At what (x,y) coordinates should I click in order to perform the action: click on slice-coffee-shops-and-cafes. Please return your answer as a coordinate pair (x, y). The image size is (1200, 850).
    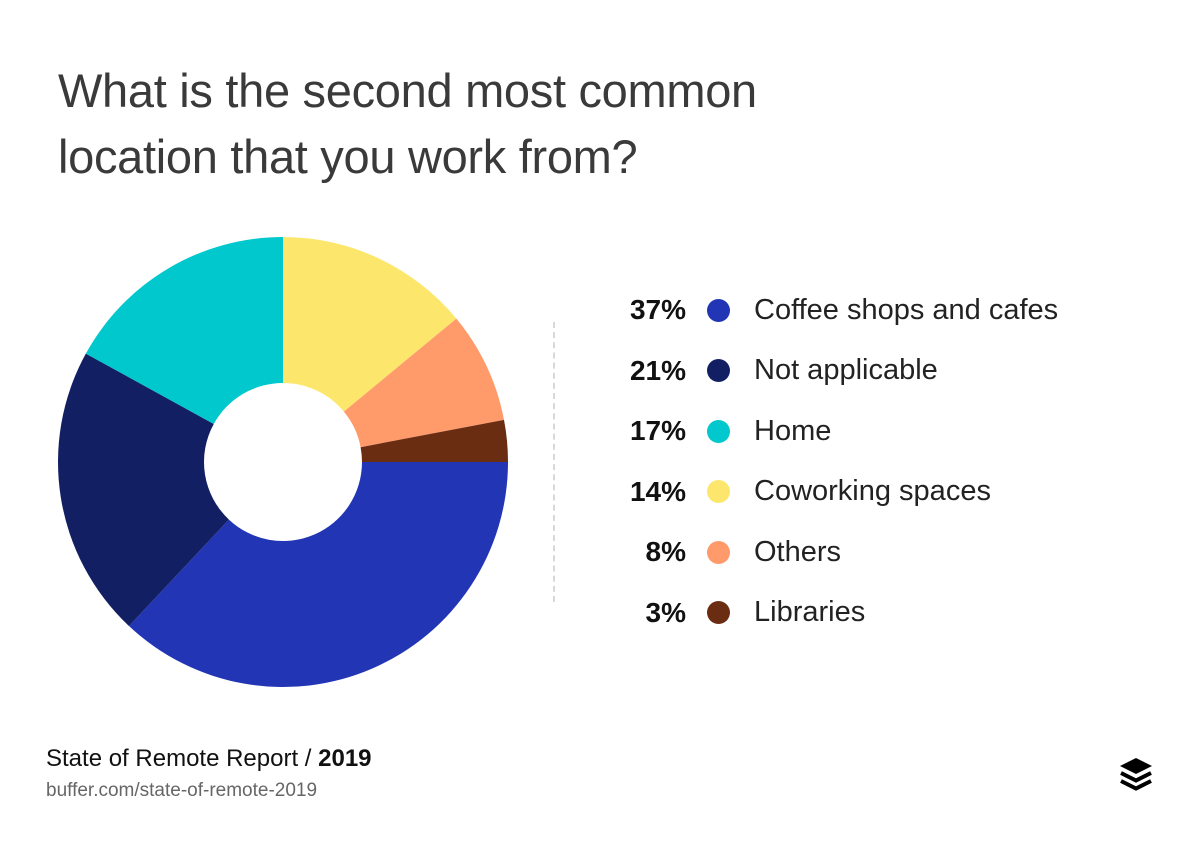
    Looking at the image, I should click on (318, 574).